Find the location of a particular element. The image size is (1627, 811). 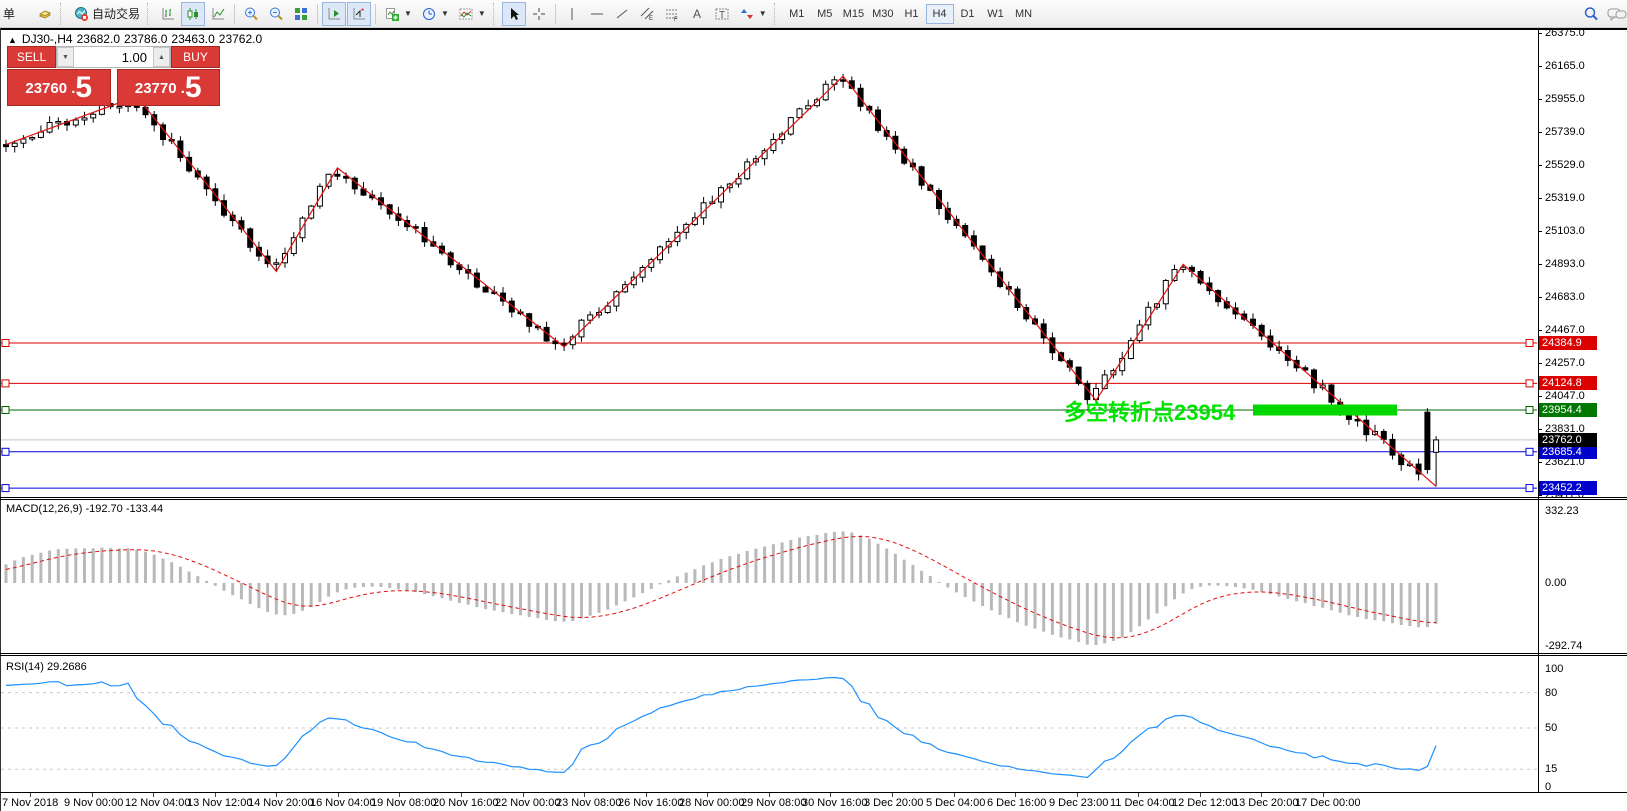

text-tool-button: A is located at coordinates (697, 14).